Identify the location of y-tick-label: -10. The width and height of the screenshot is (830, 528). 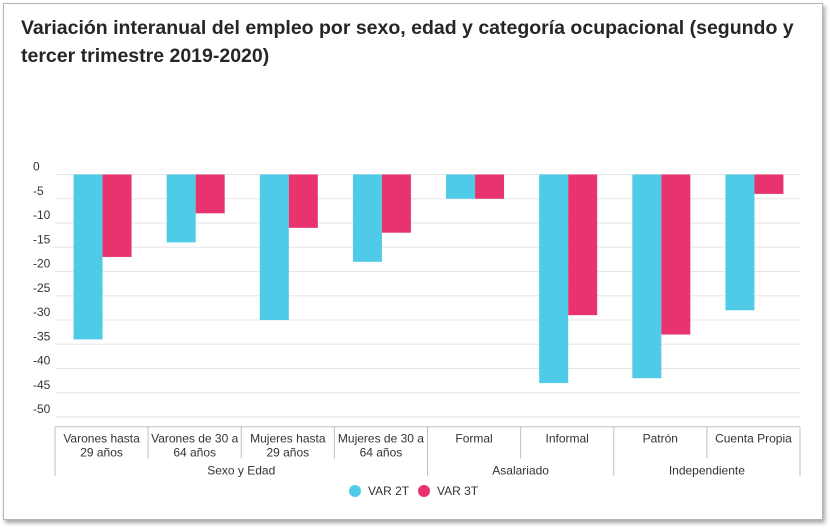
(42, 215).